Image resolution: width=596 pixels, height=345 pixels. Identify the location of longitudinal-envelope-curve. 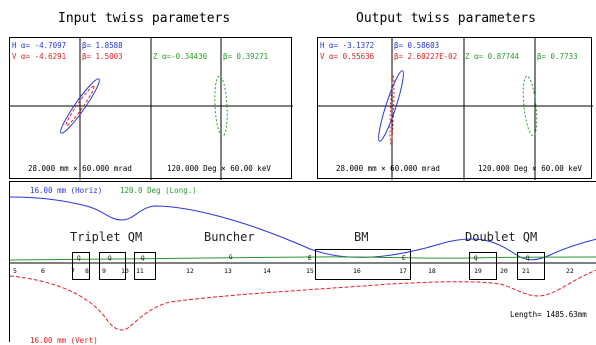
(303, 258).